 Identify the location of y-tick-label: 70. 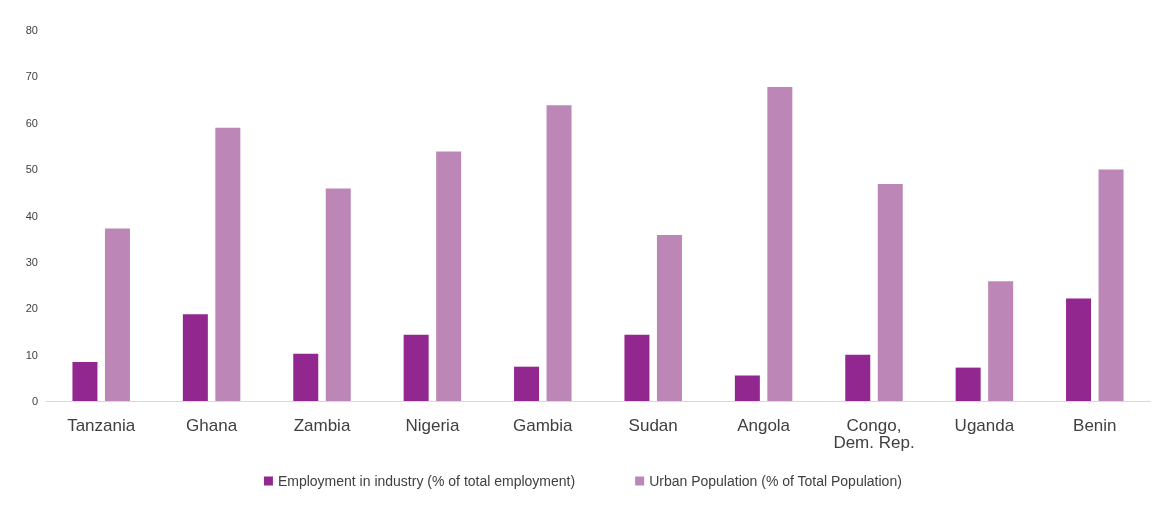
(31, 76).